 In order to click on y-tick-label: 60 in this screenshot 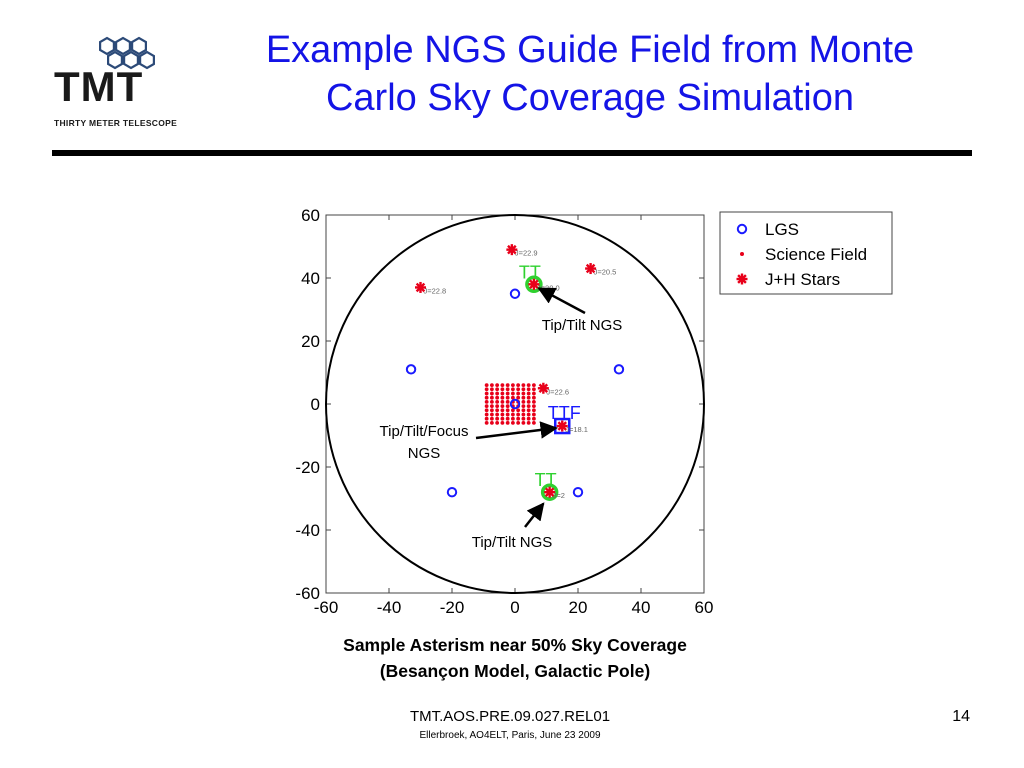, I will do `click(310, 215)`.